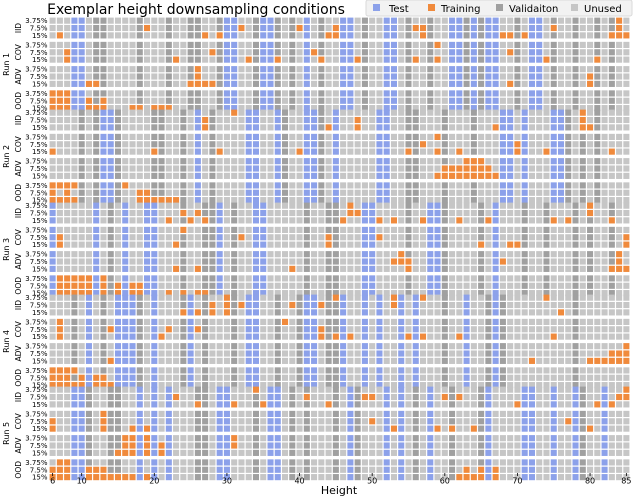 This screenshot has width=635, height=498. I want to click on percentage-label: 7.5%, so click(39, 306).